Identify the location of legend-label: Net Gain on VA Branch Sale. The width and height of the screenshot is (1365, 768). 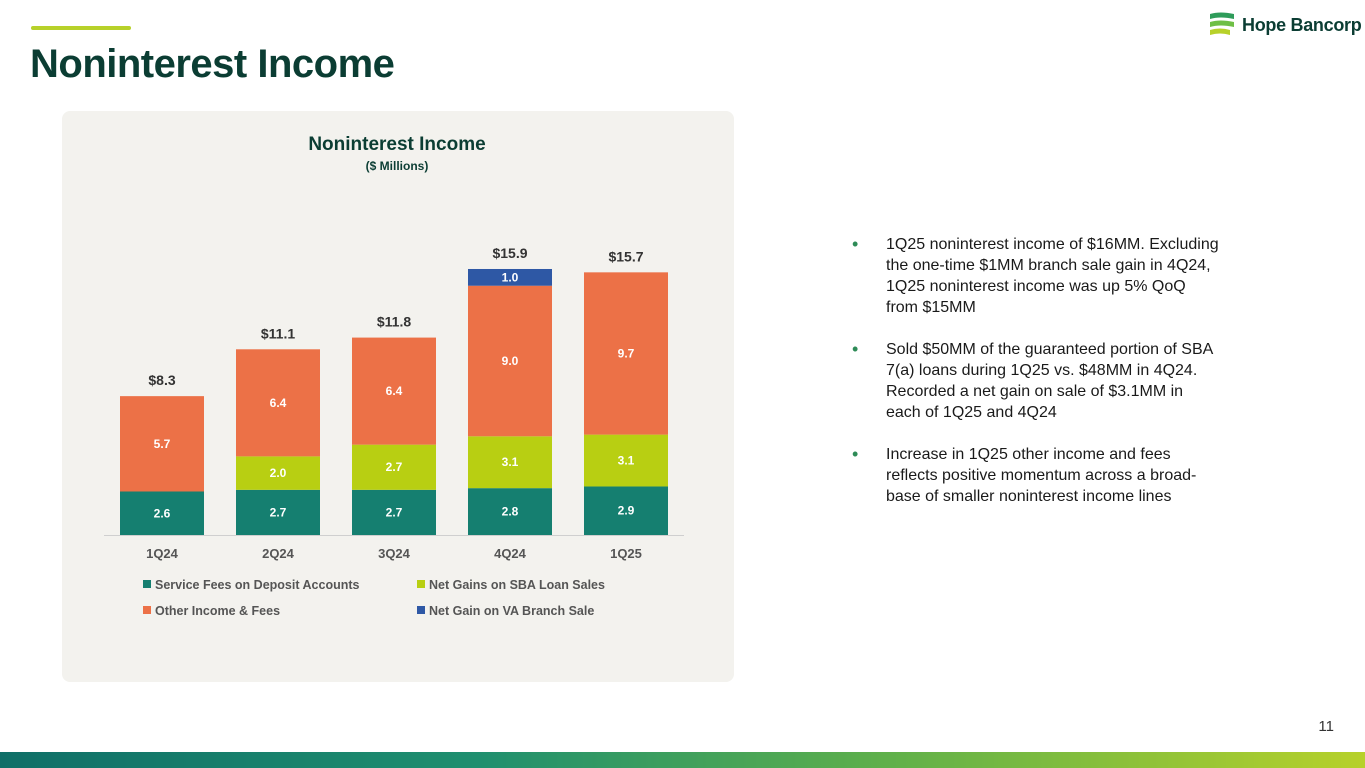
(511, 611).